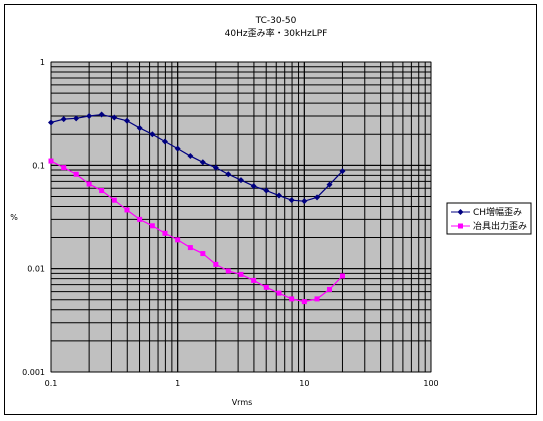 The height and width of the screenshot is (421, 543). I want to click on chart-title: TC-30-50, so click(276, 21).